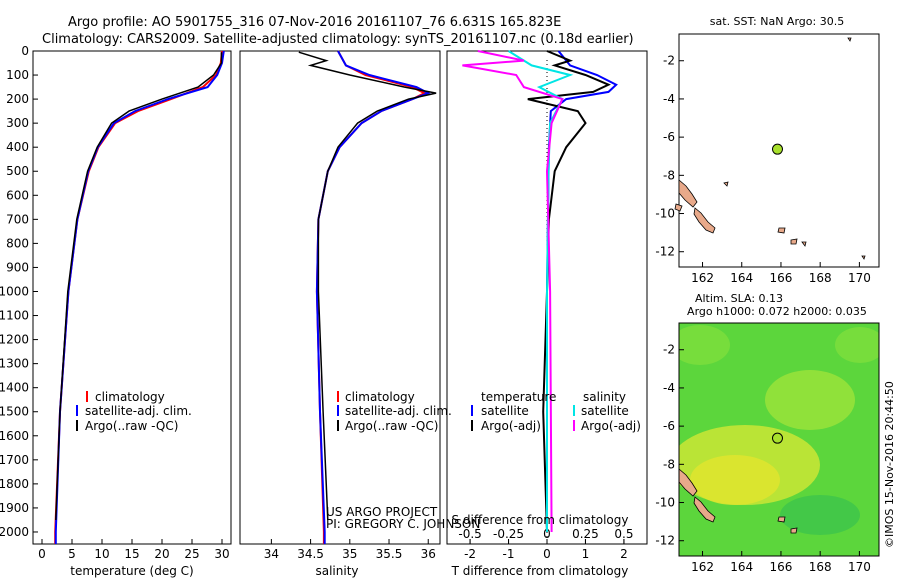 This screenshot has width=900, height=580. Describe the element at coordinates (518, 397) in the screenshot. I see `legend-title-temperature: temperature` at that location.